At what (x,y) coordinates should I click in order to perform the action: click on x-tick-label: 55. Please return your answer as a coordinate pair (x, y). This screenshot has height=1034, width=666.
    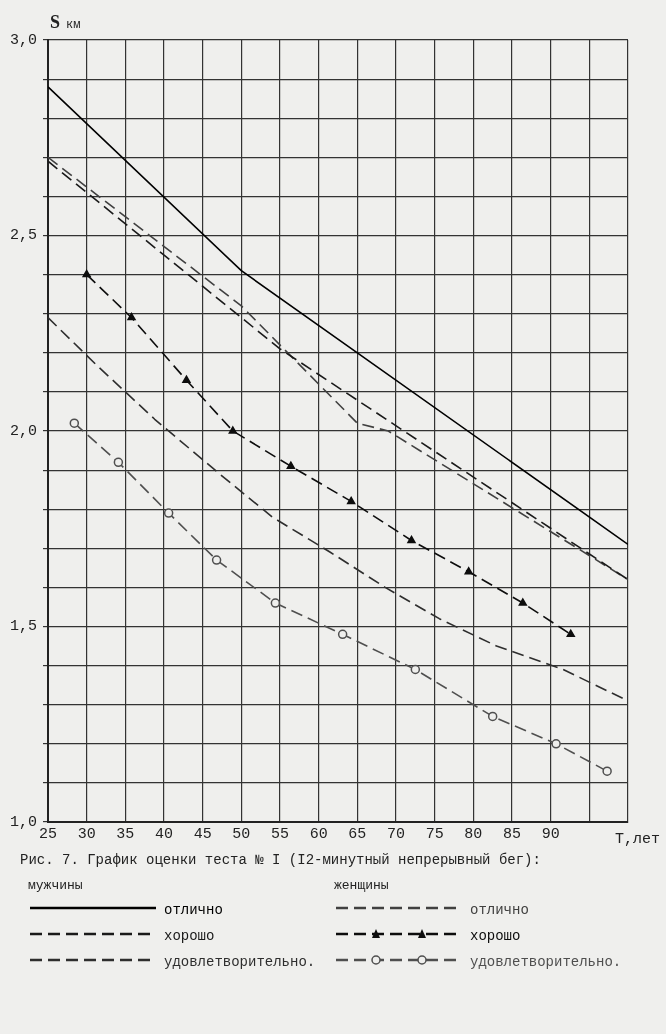
    Looking at the image, I should click on (280, 834).